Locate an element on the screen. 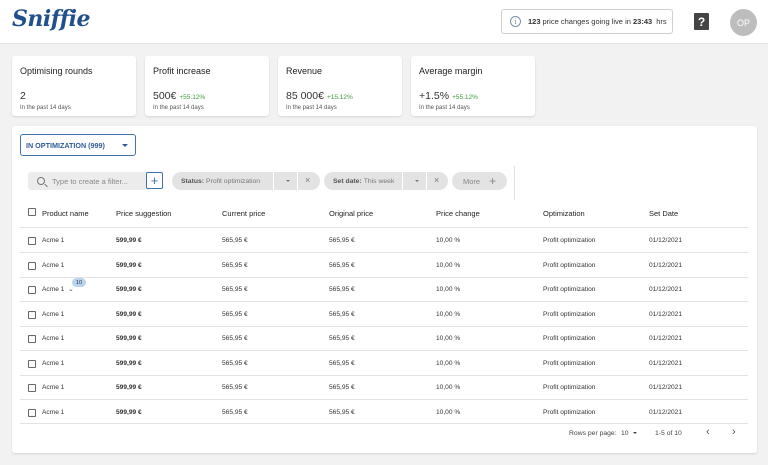  select-all-checkbox is located at coordinates (32, 212).